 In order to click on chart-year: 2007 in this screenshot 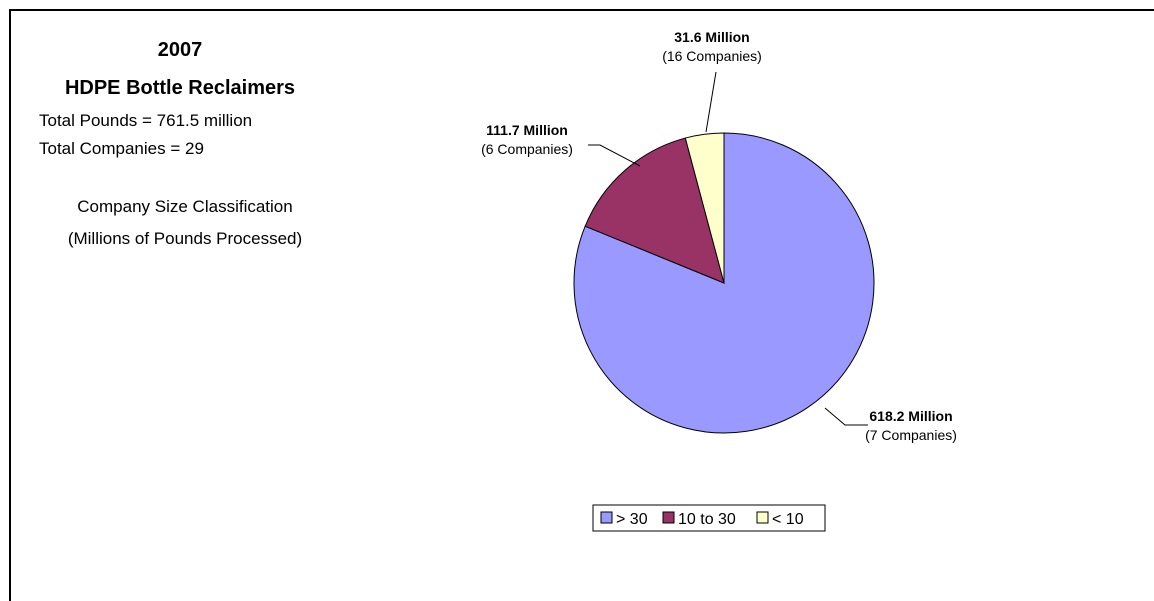, I will do `click(180, 50)`.